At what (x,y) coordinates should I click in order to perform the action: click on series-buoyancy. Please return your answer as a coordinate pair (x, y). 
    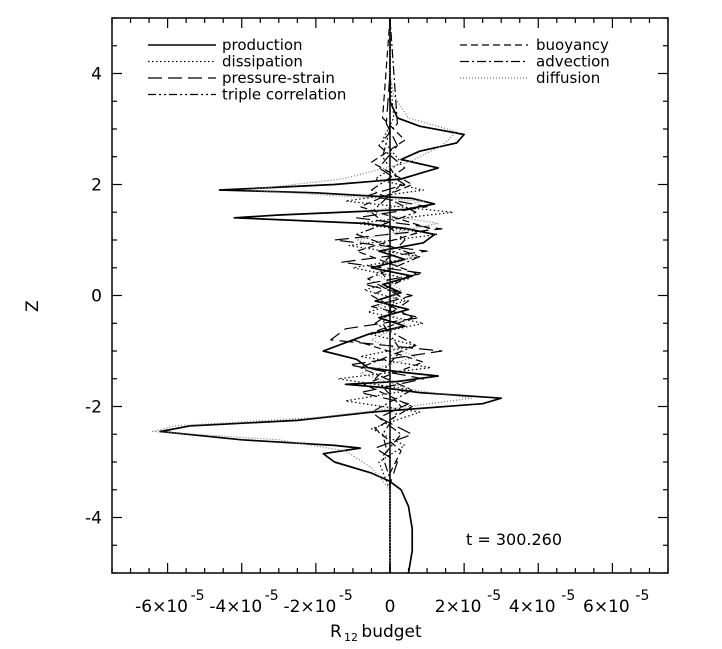
    Looking at the image, I should click on (392, 295).